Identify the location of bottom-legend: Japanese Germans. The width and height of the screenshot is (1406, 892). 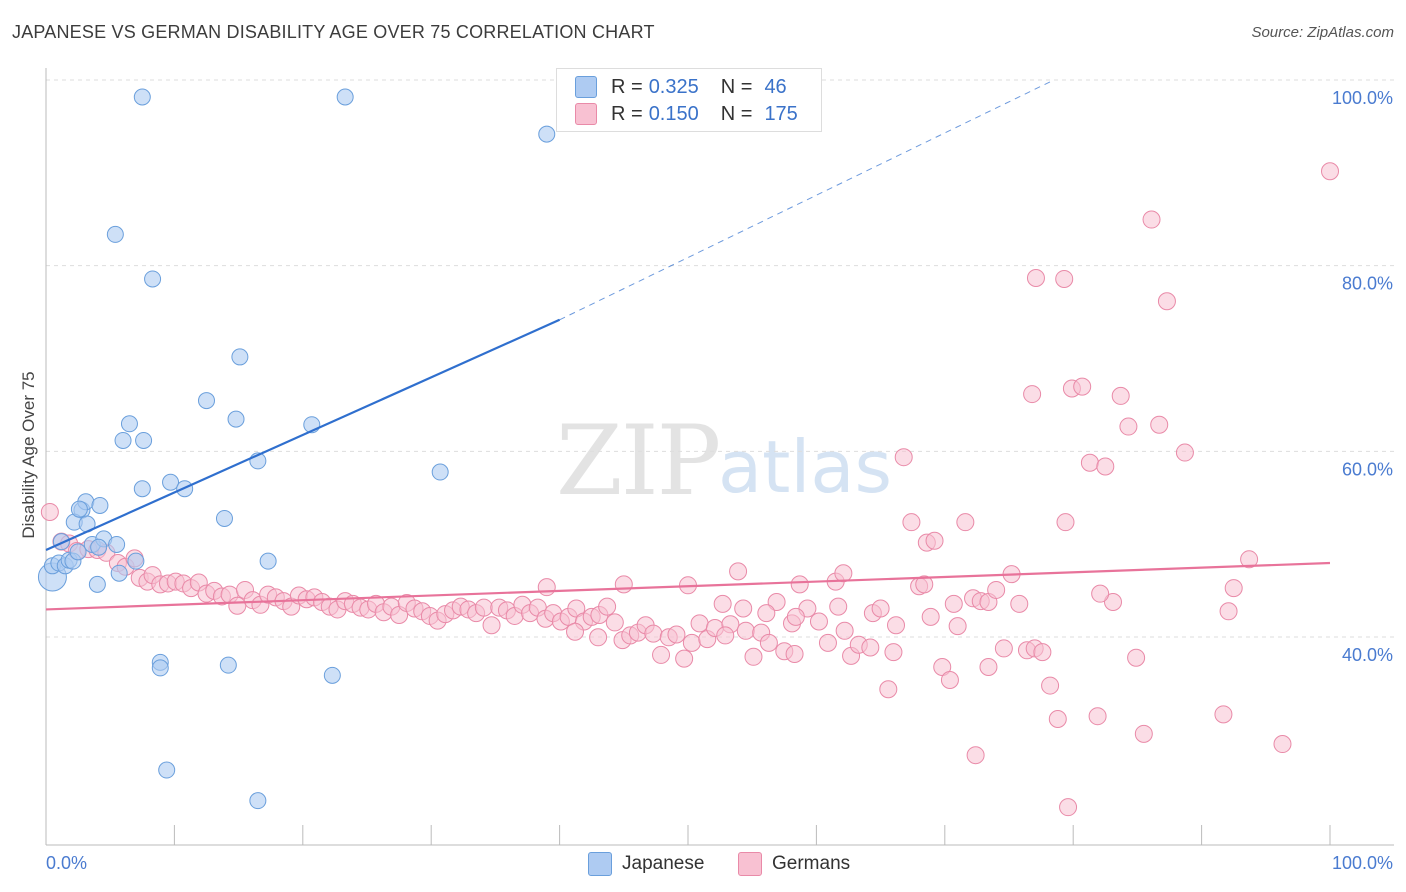
(703, 865).